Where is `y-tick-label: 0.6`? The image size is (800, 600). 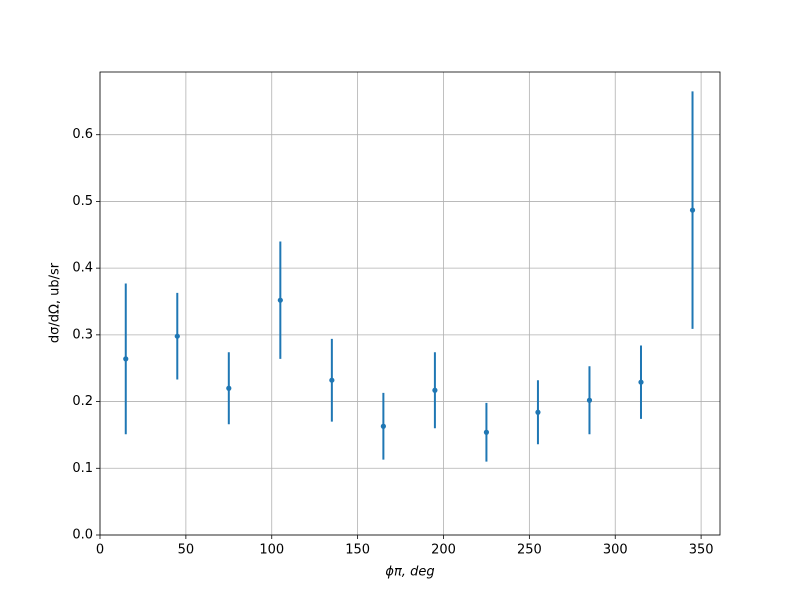
y-tick-label: 0.6 is located at coordinates (82, 134).